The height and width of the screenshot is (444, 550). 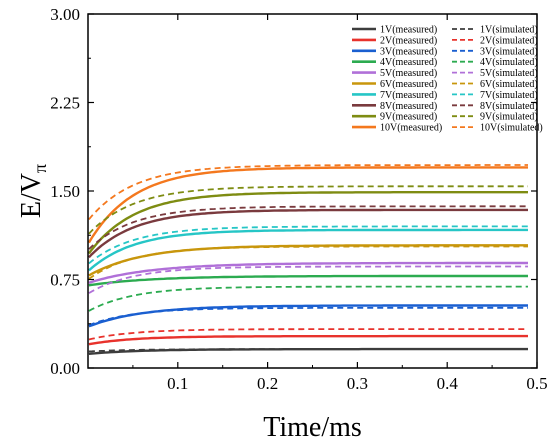 What do you see at coordinates (509, 30) in the screenshot?
I see `legend-label: 1V(simulated)` at bounding box center [509, 30].